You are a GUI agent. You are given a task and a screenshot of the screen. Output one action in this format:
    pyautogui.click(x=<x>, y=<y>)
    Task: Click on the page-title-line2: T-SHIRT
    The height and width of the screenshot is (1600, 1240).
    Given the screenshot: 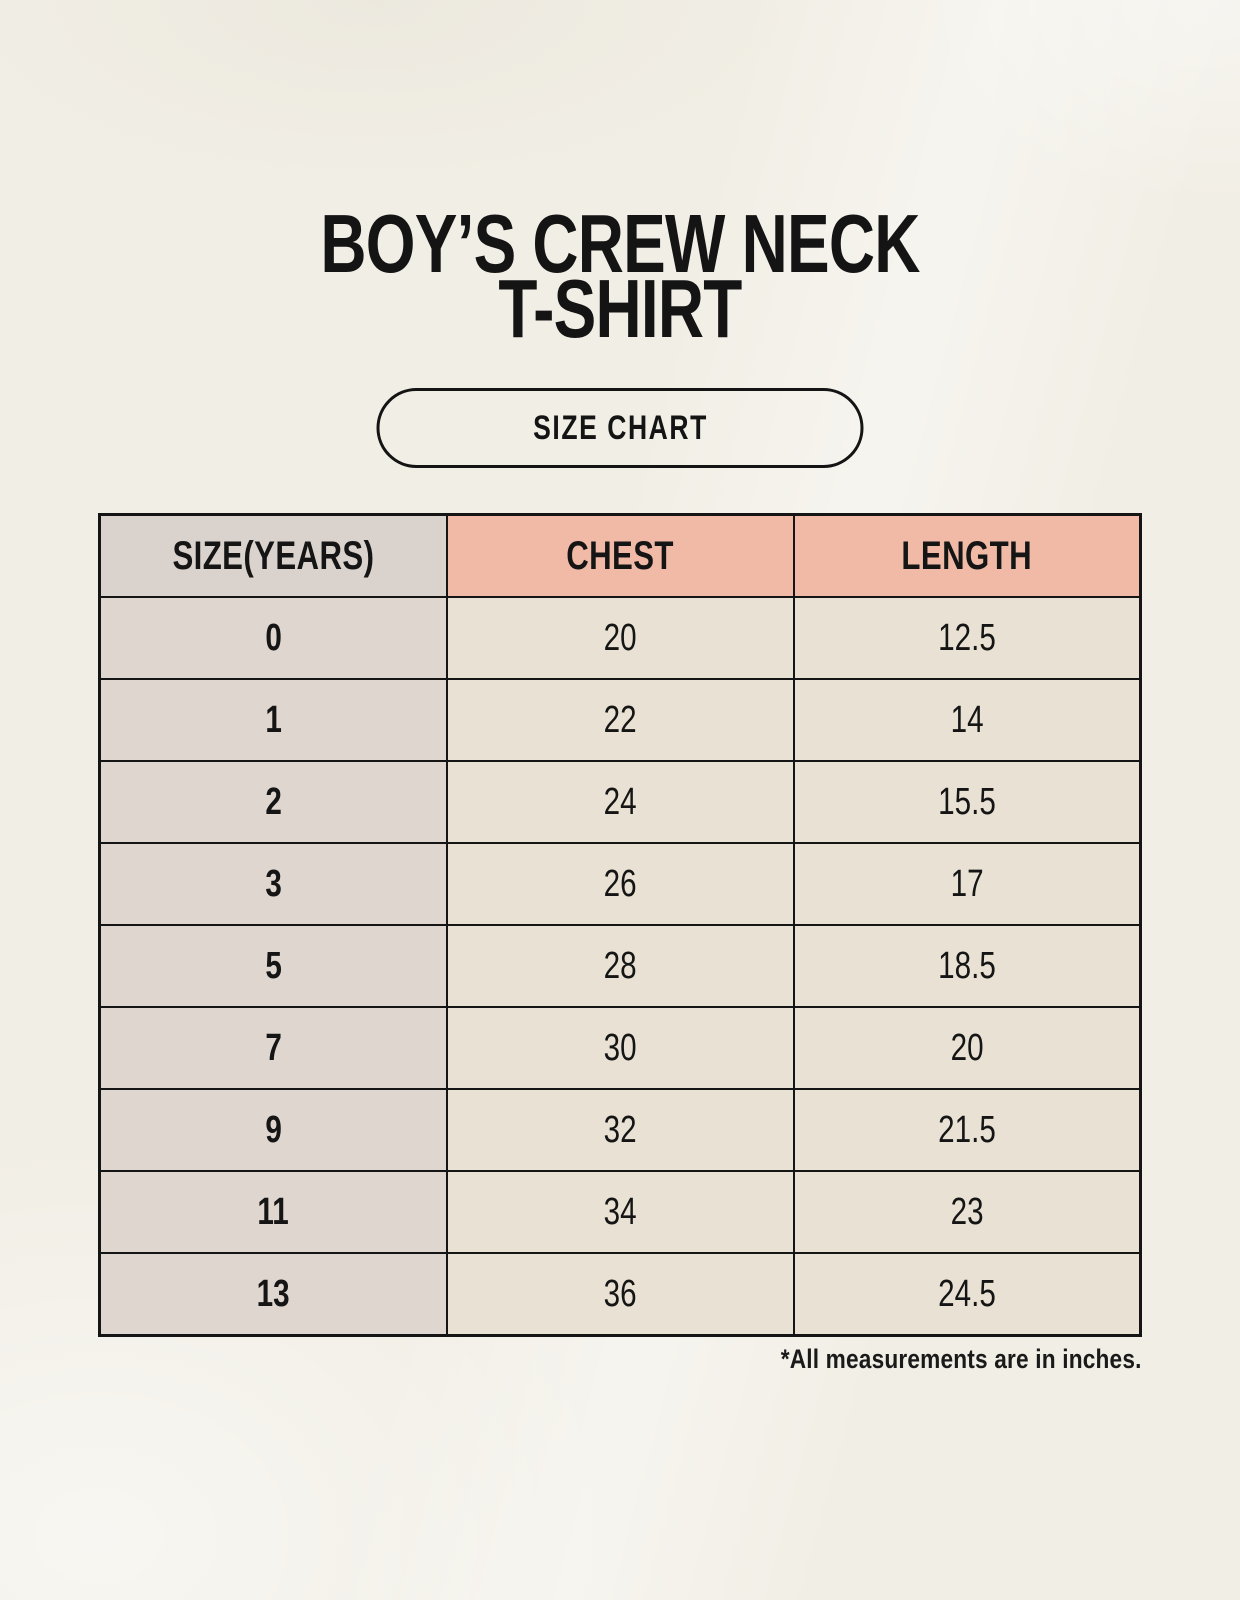 What is the action you would take?
    pyautogui.click(x=620, y=308)
    